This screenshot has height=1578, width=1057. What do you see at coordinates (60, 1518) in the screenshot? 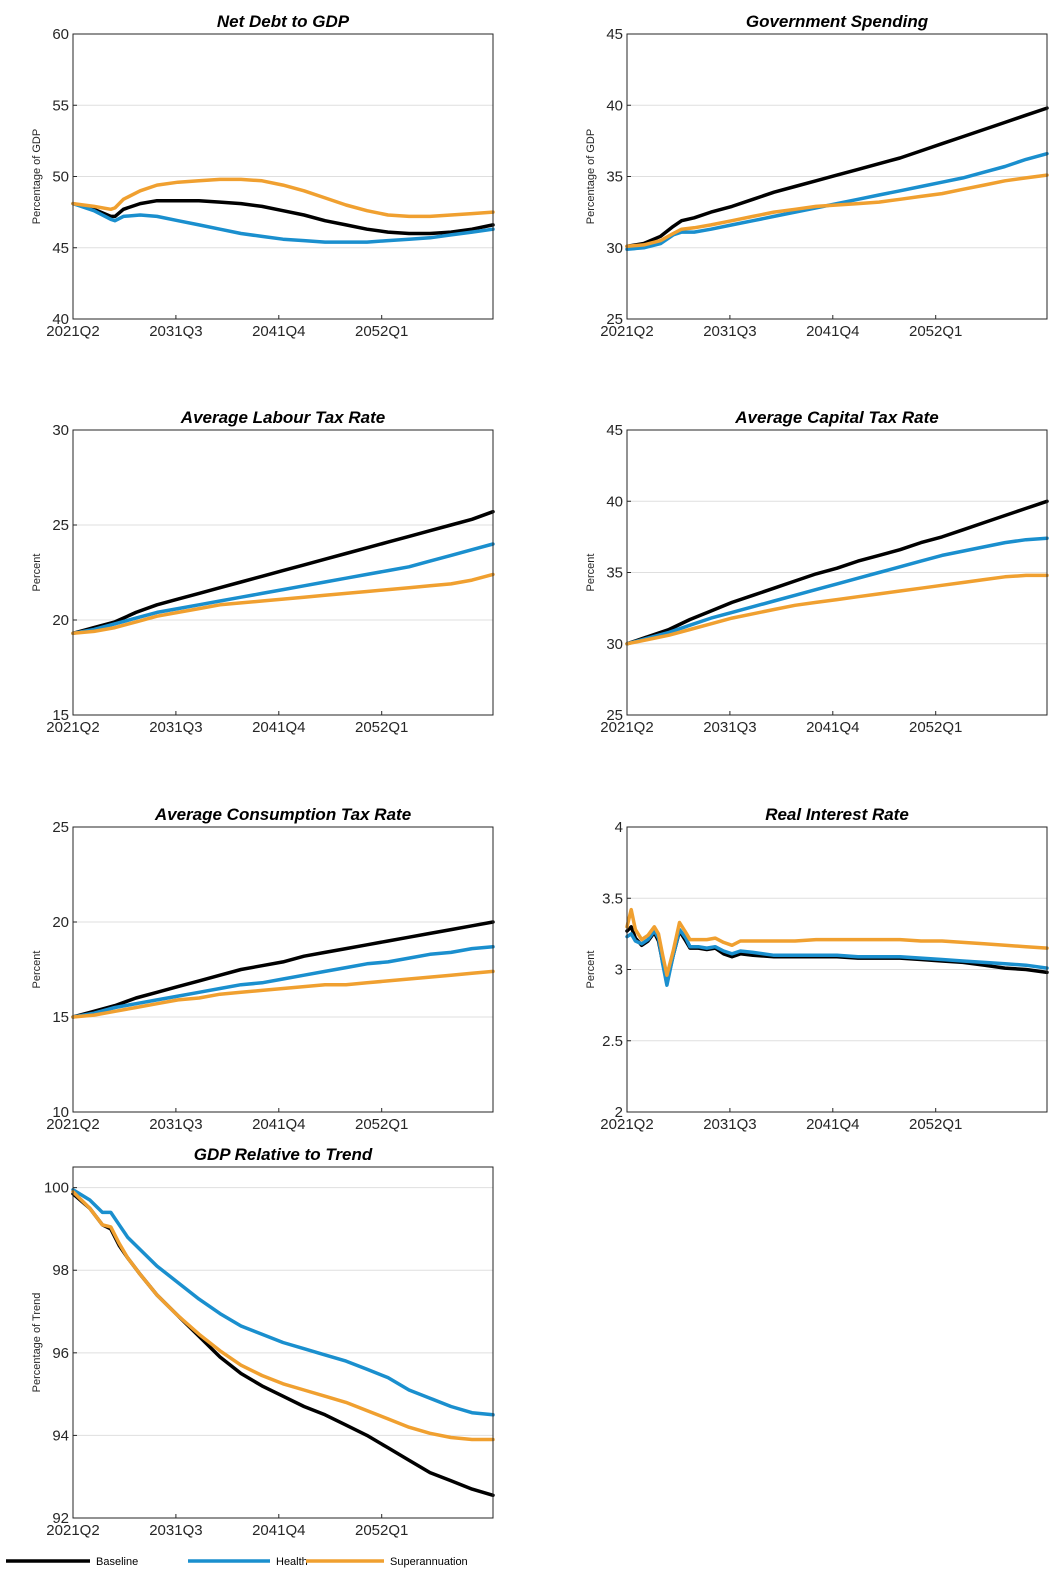
I see `y-tick-label: 92` at bounding box center [60, 1518].